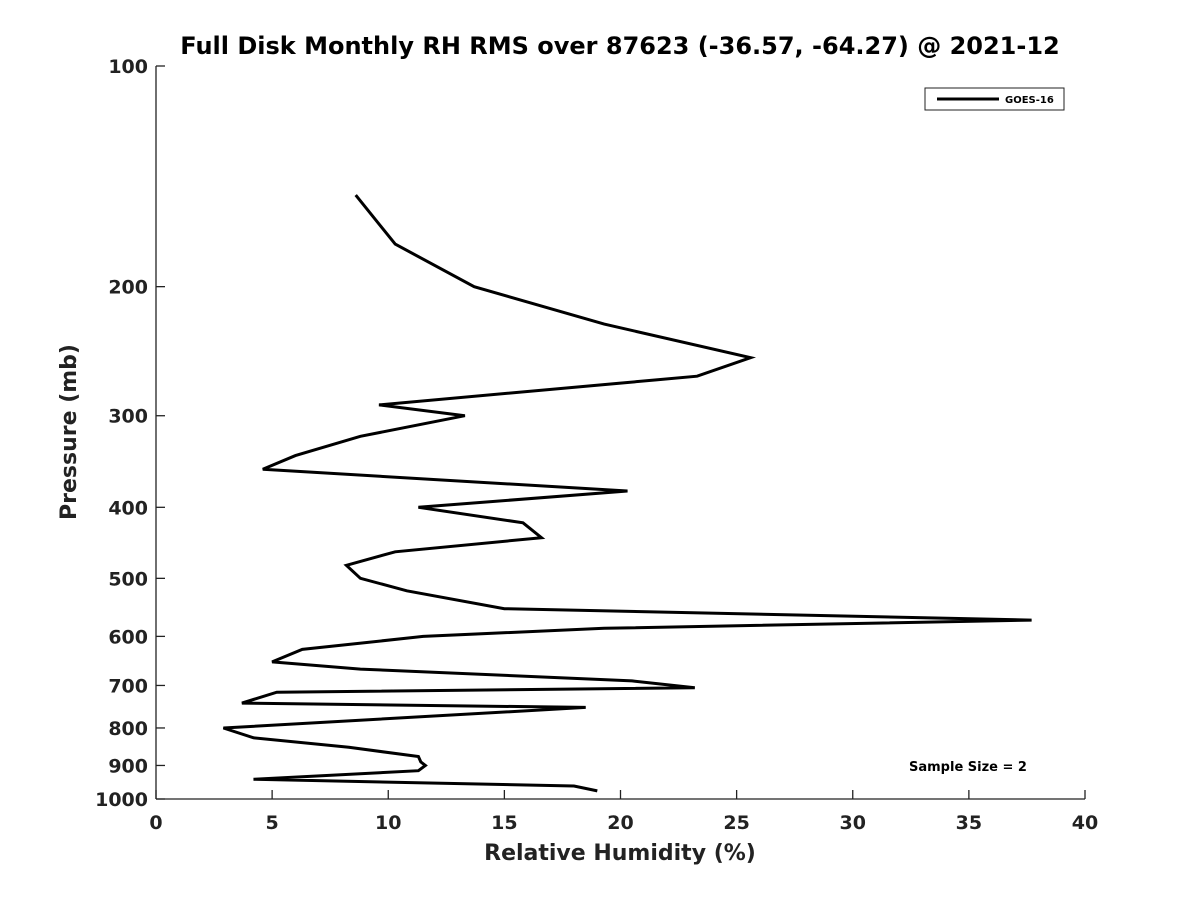 Image resolution: width=1200 pixels, height=900 pixels. I want to click on y-tick-label: 300, so click(128, 417).